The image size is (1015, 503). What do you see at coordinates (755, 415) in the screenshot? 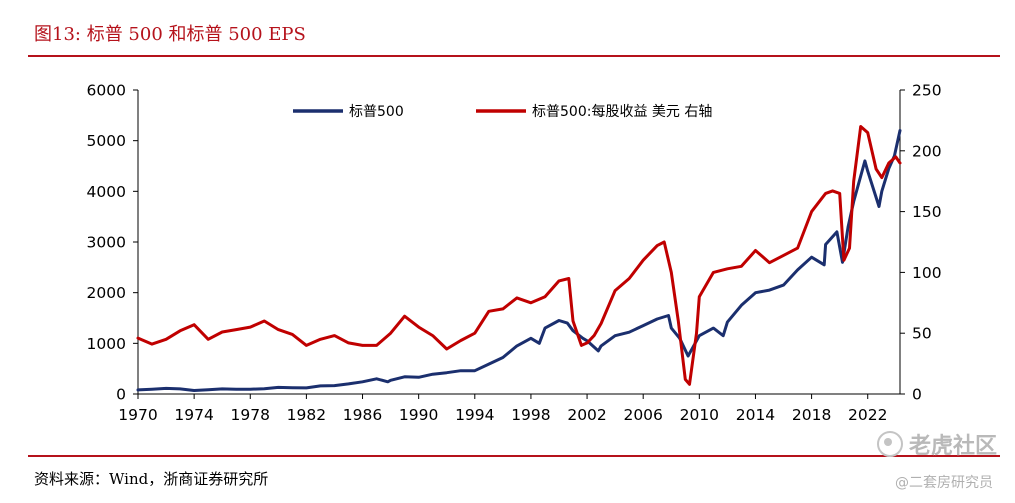
I see `x-tick-label: 2014` at bounding box center [755, 415].